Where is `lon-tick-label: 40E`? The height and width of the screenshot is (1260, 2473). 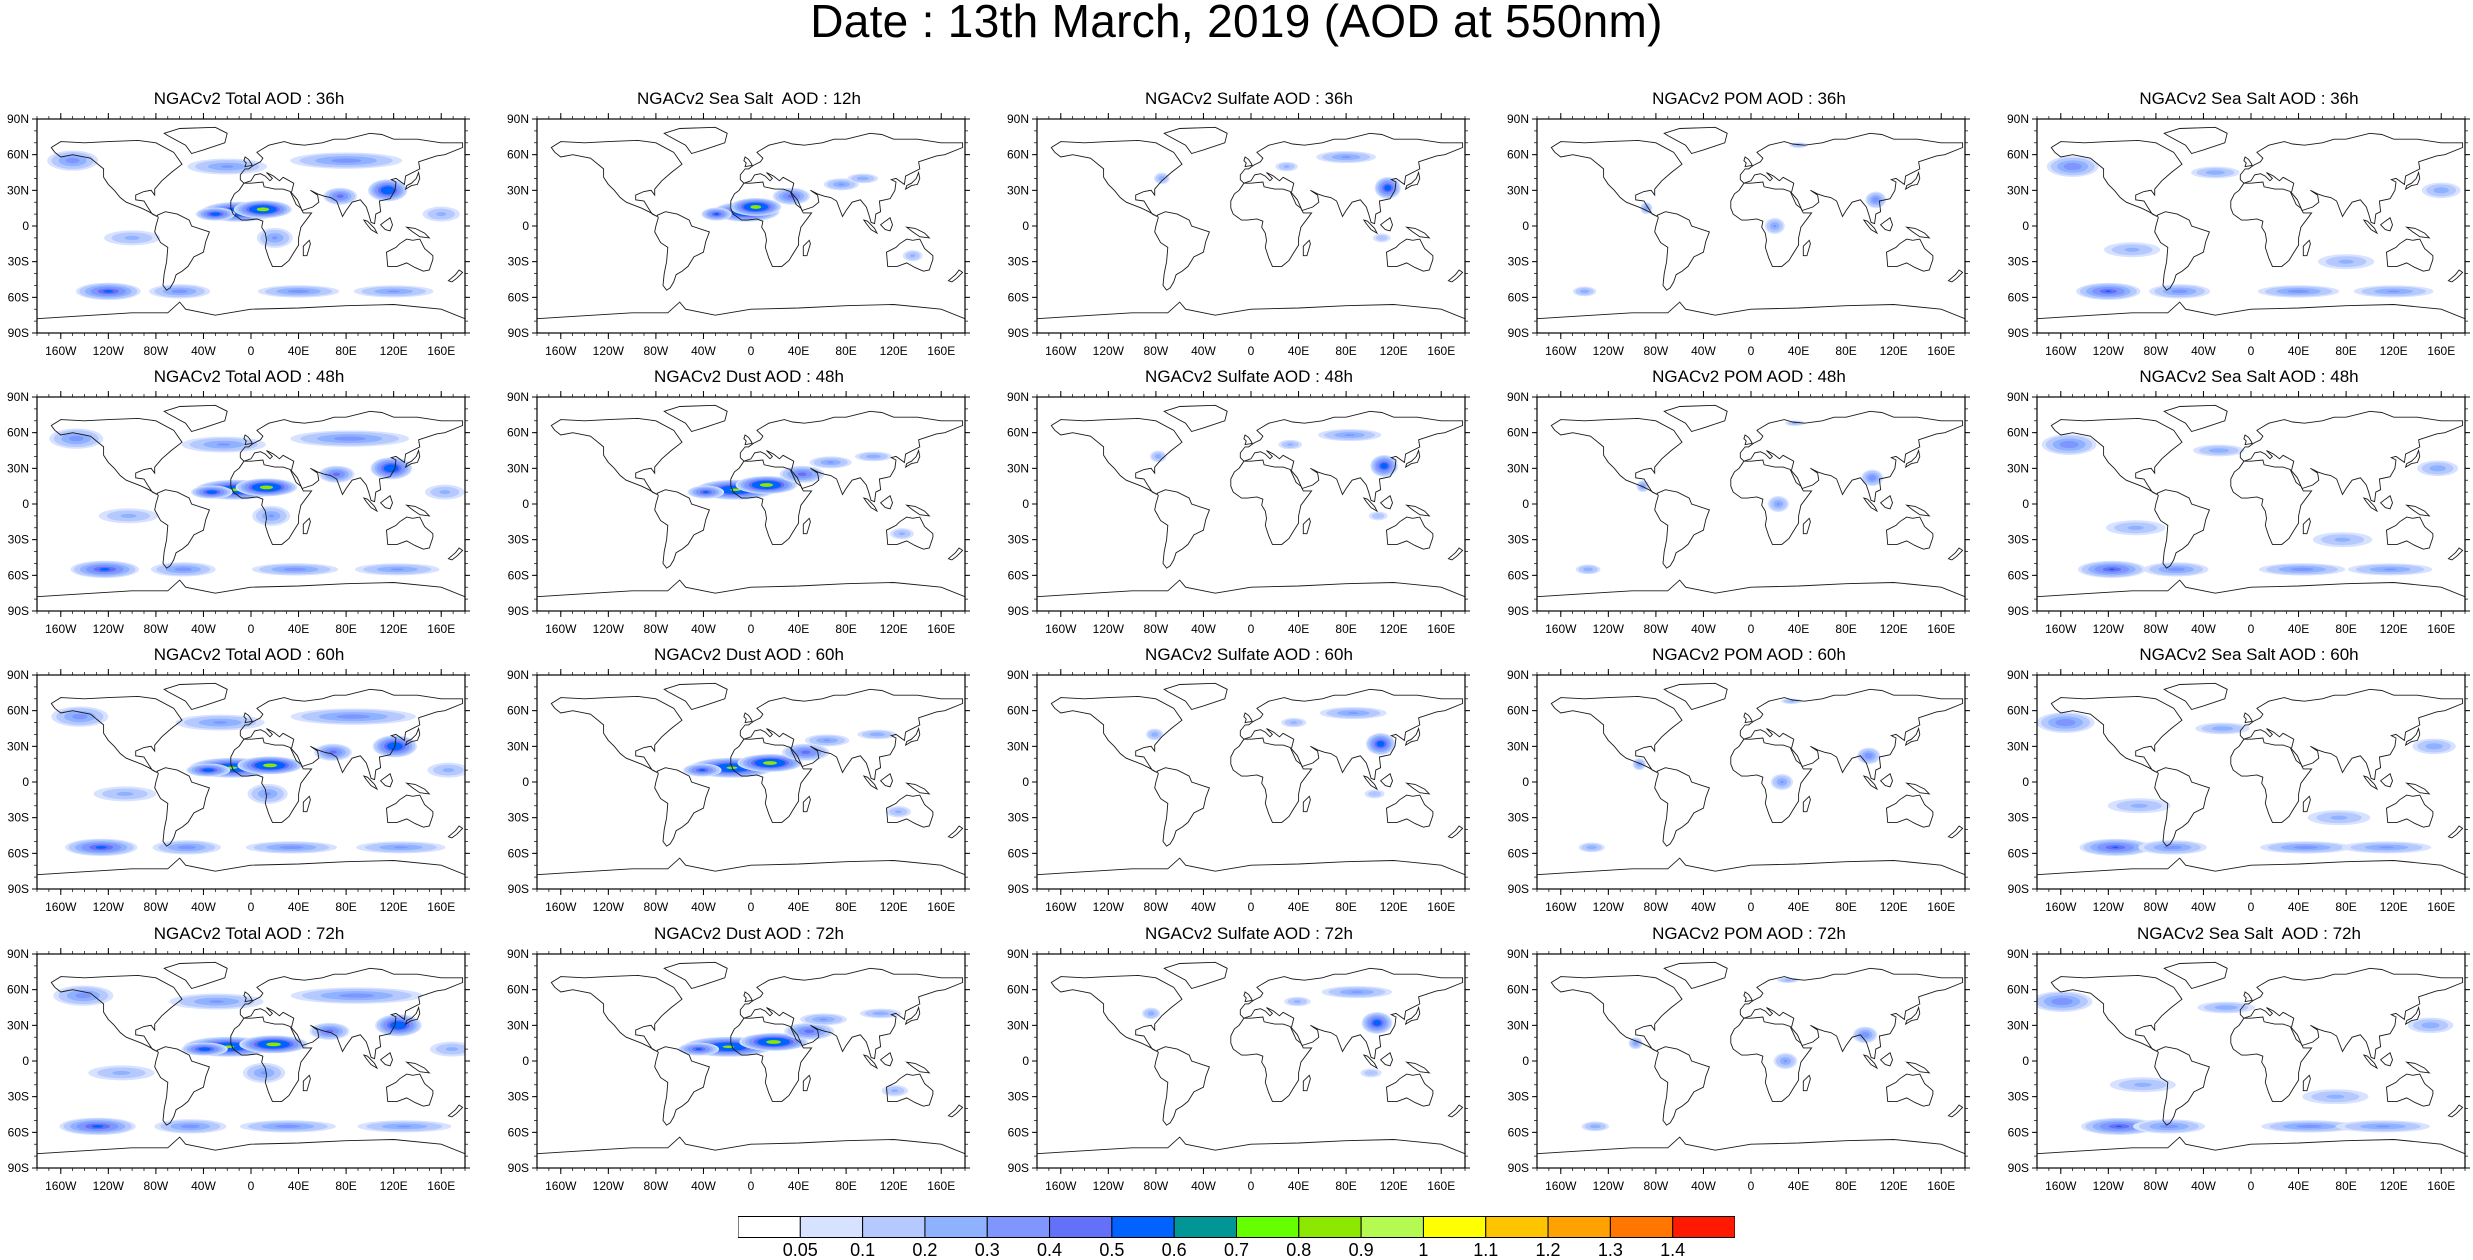 lon-tick-label: 40E is located at coordinates (2298, 351).